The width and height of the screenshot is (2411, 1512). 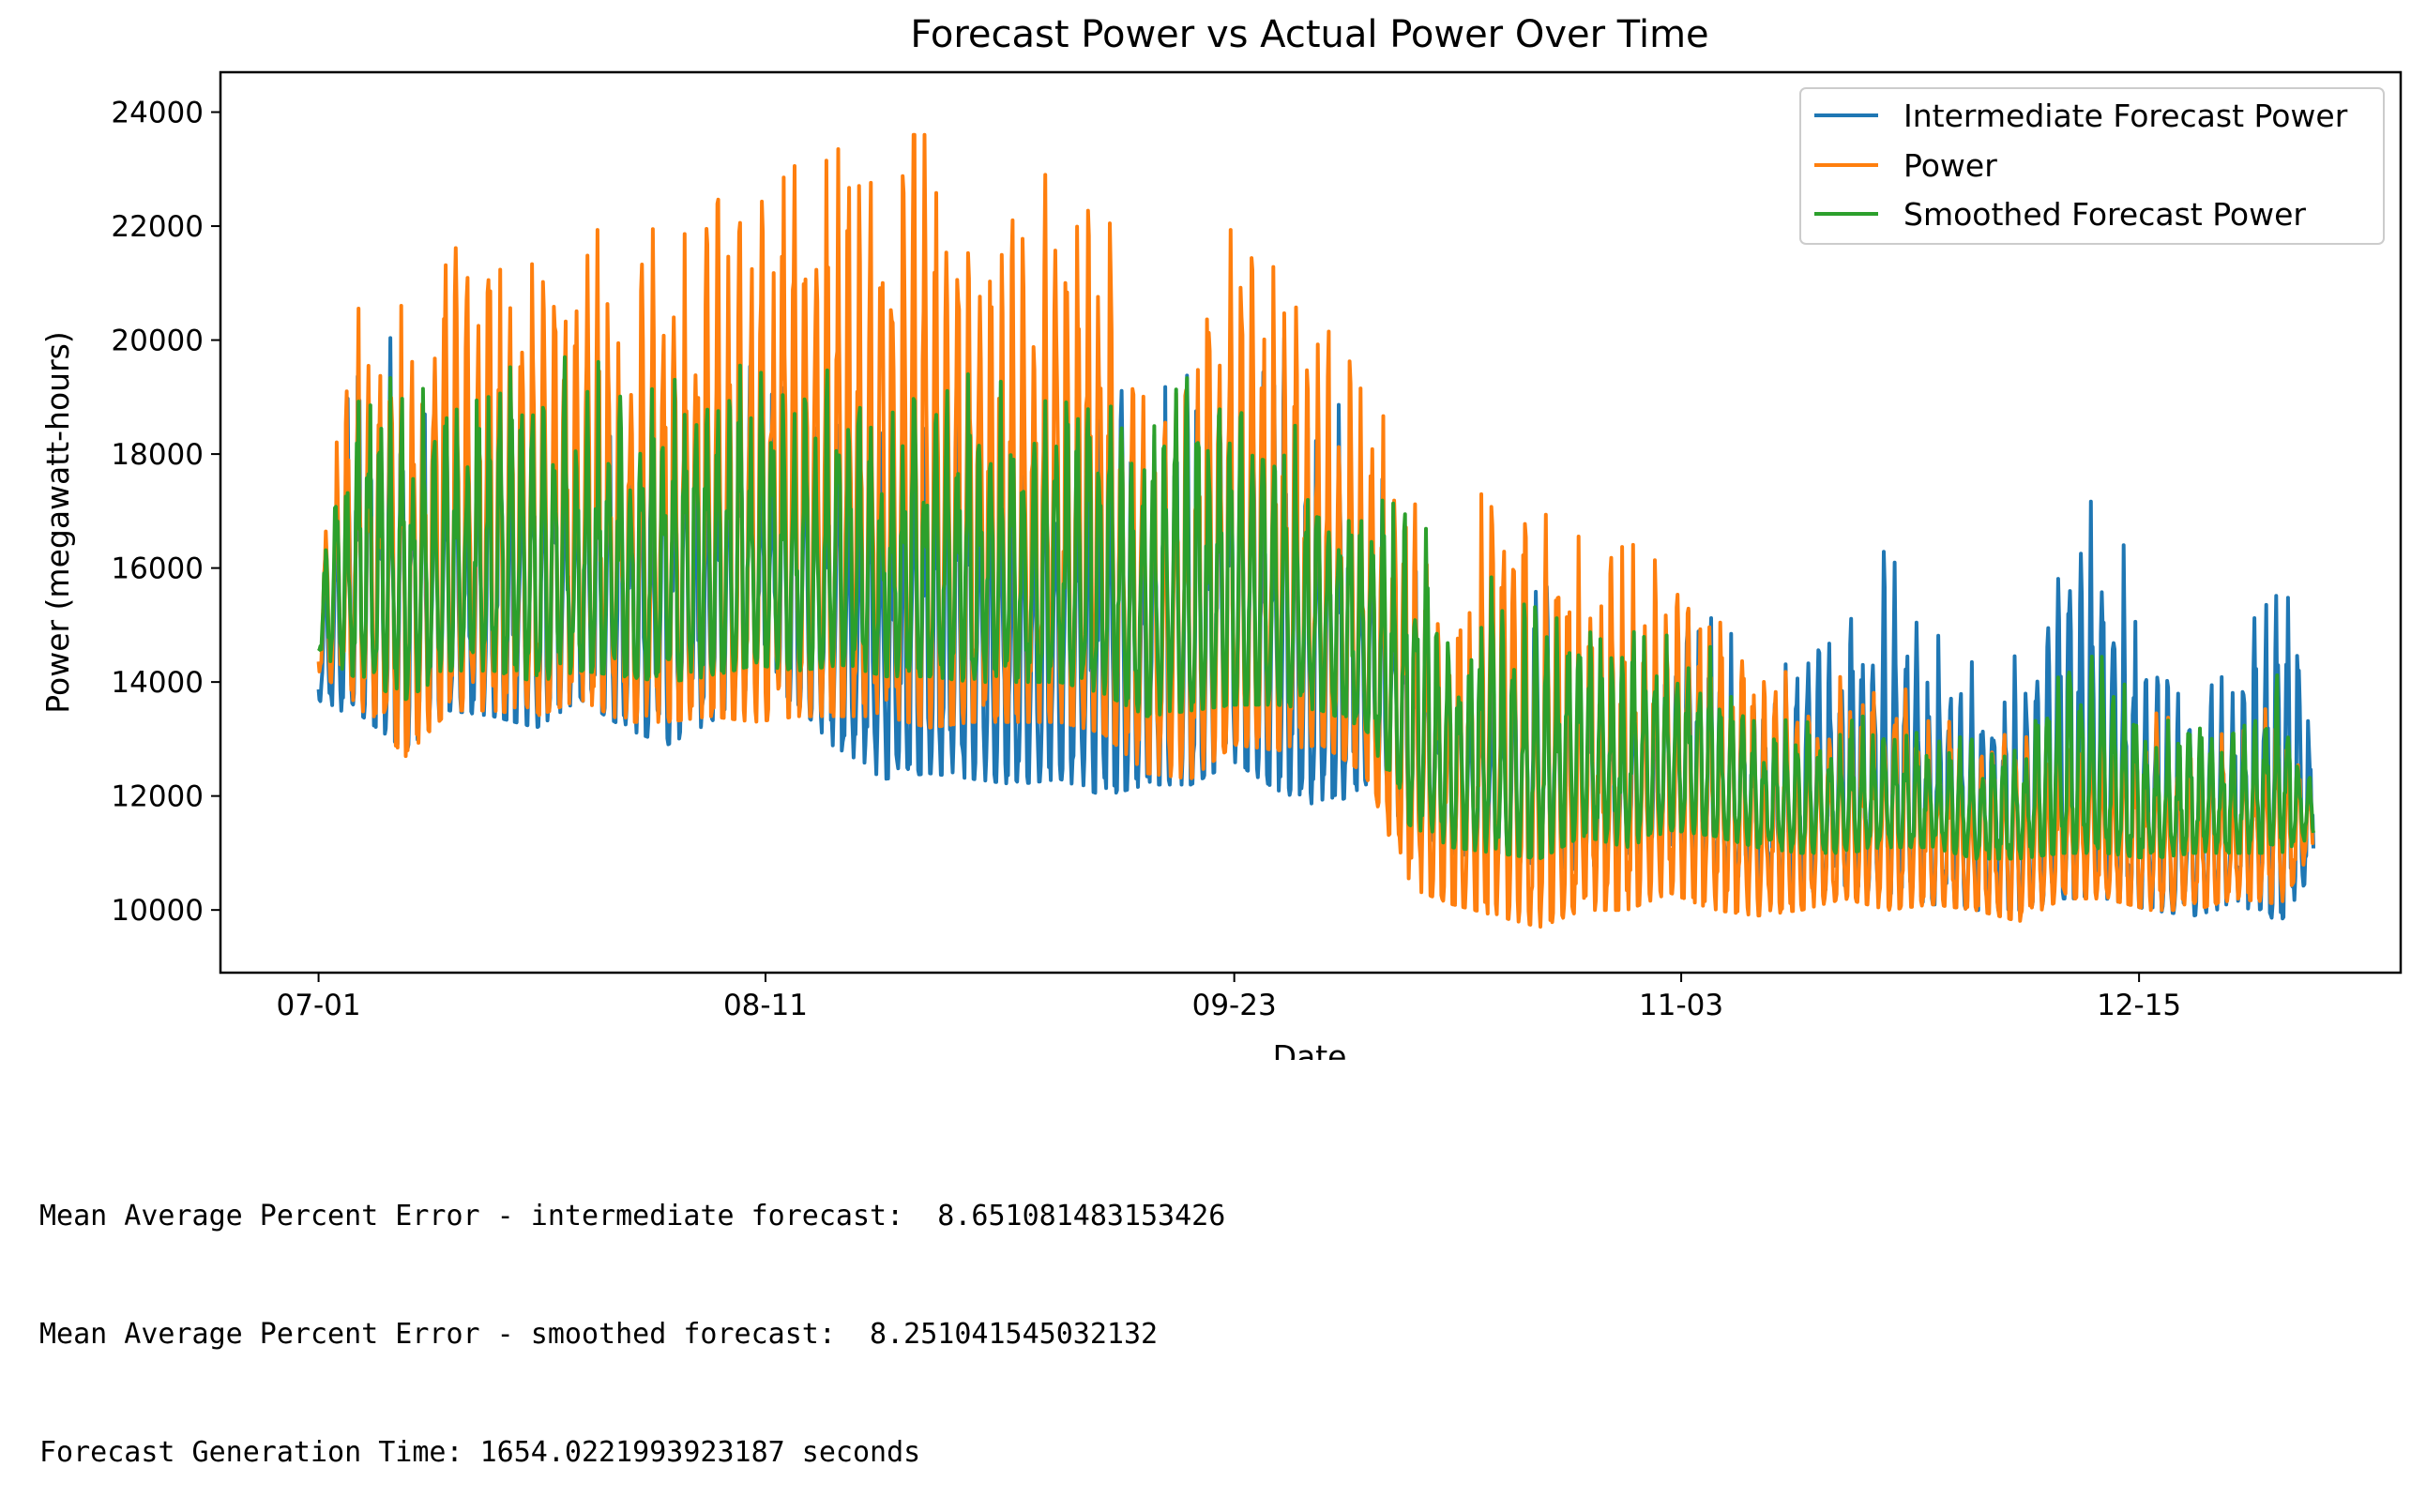 I want to click on y-tick-label: 14000, so click(x=157, y=683).